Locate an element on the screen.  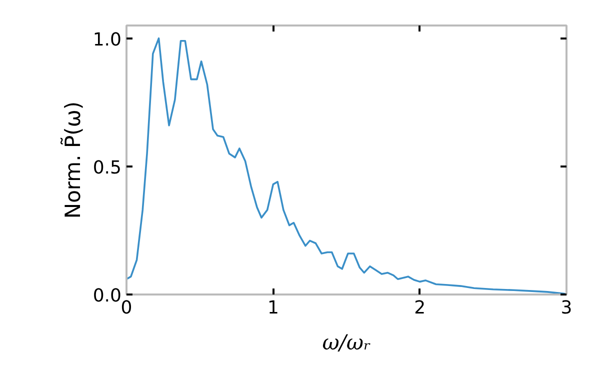
x-tick-label: 2 is located at coordinates (420, 308).